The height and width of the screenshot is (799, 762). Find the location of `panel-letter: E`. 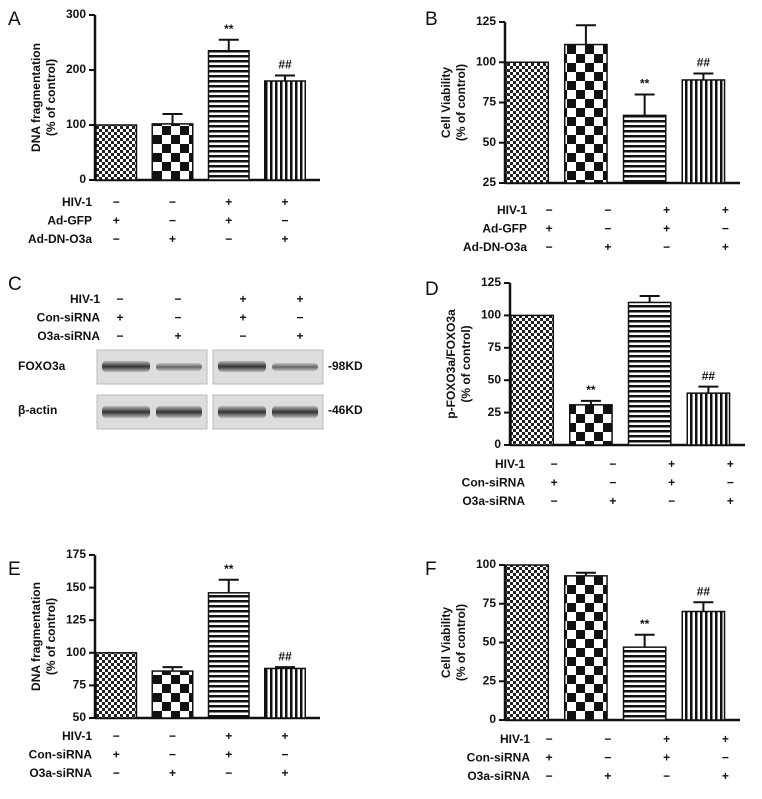

panel-letter: E is located at coordinates (14, 569).